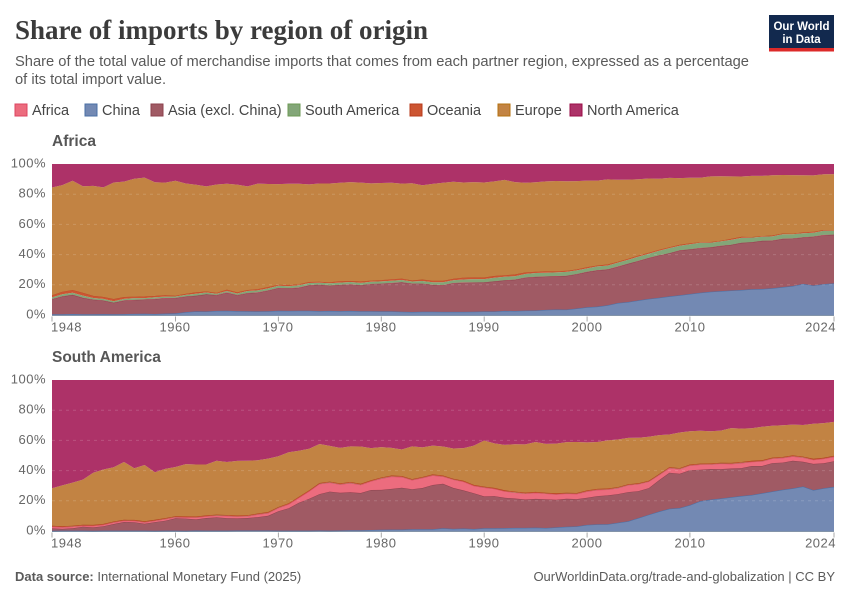 This screenshot has height=600, width=850. Describe the element at coordinates (225, 111) in the screenshot. I see `svg-text: Asia (excl. China)` at that location.